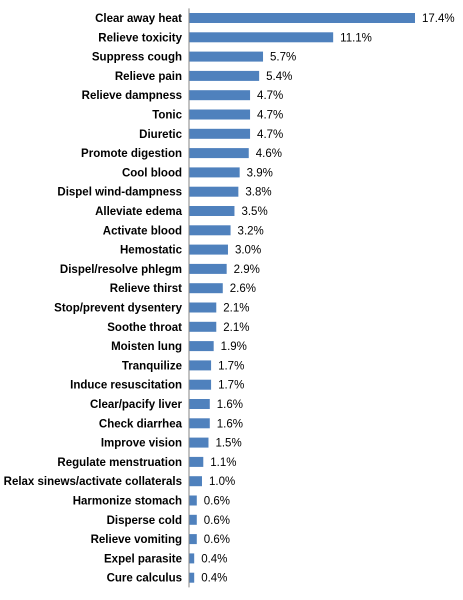 The image size is (463, 600). I want to click on category-label-12: Hemostatic, so click(151, 251).